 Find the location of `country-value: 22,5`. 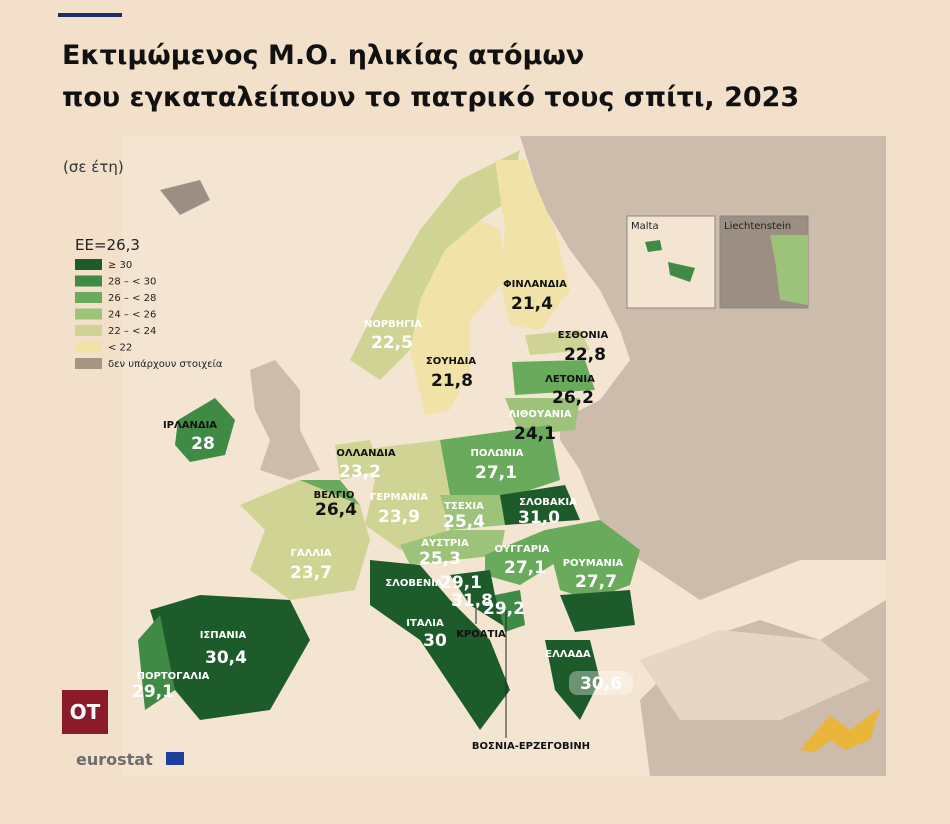

country-value: 22,5 is located at coordinates (392, 343).